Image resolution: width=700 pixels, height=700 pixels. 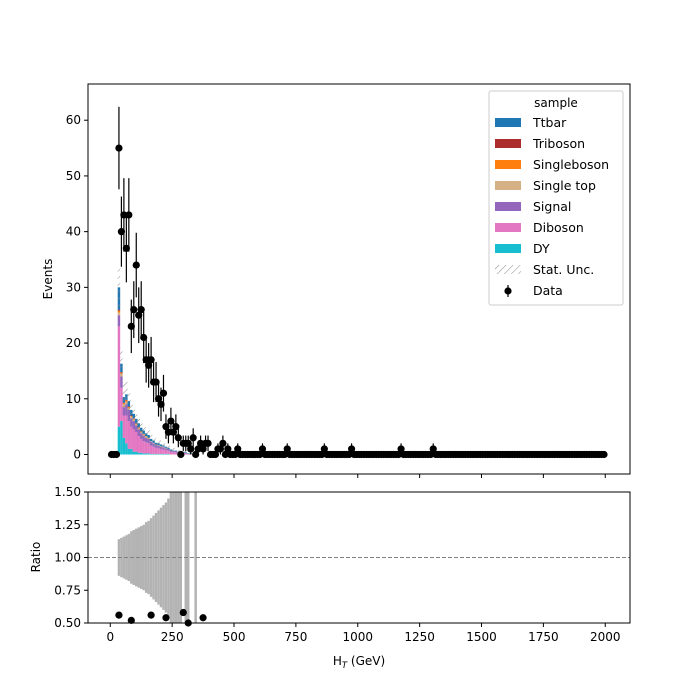 I want to click on ratio-y-tick-label: 1.00, so click(x=67, y=558).